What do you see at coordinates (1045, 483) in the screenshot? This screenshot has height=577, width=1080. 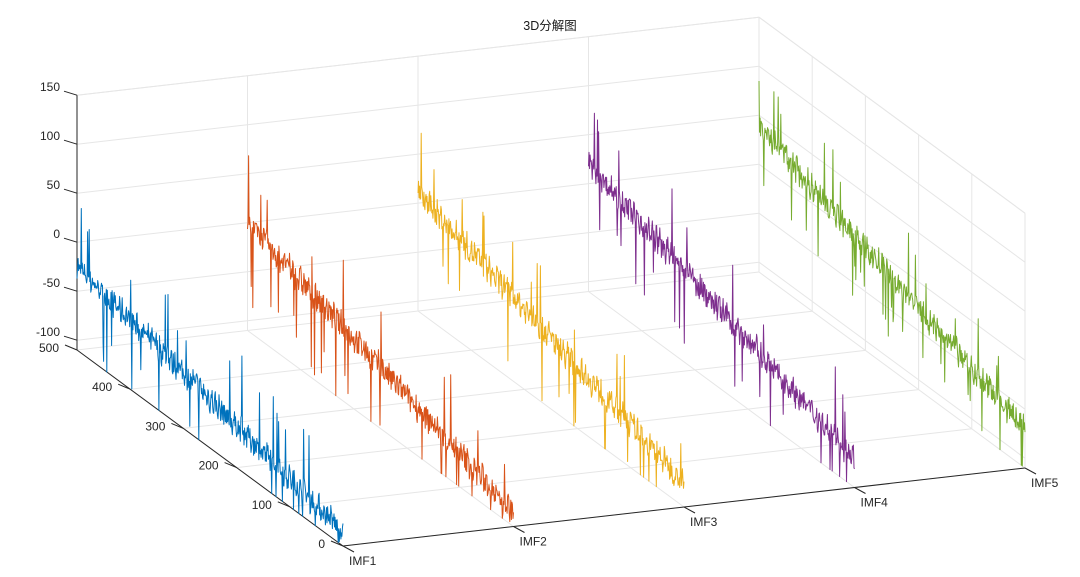 I see `x-tick-label: IMF5` at bounding box center [1045, 483].